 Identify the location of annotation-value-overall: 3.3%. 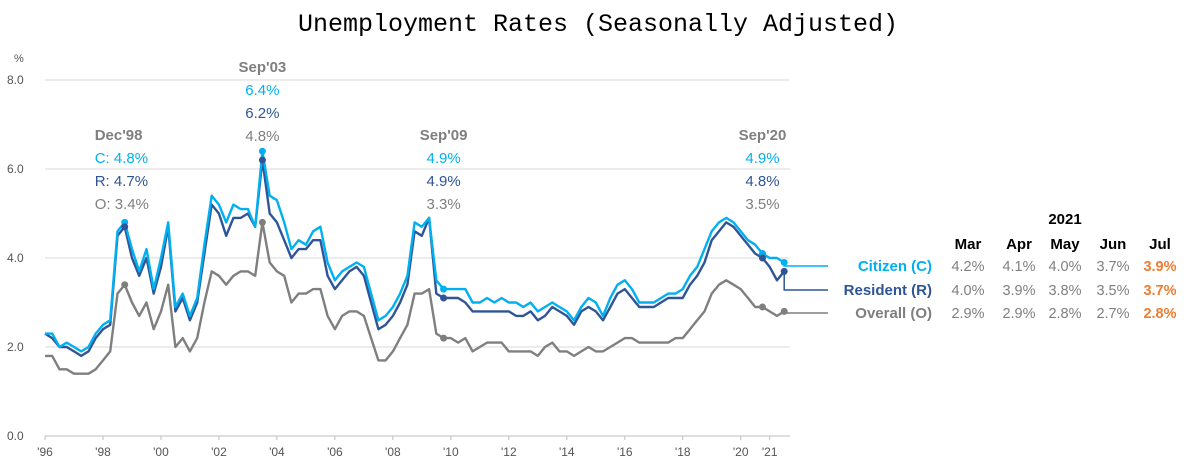
(443, 204).